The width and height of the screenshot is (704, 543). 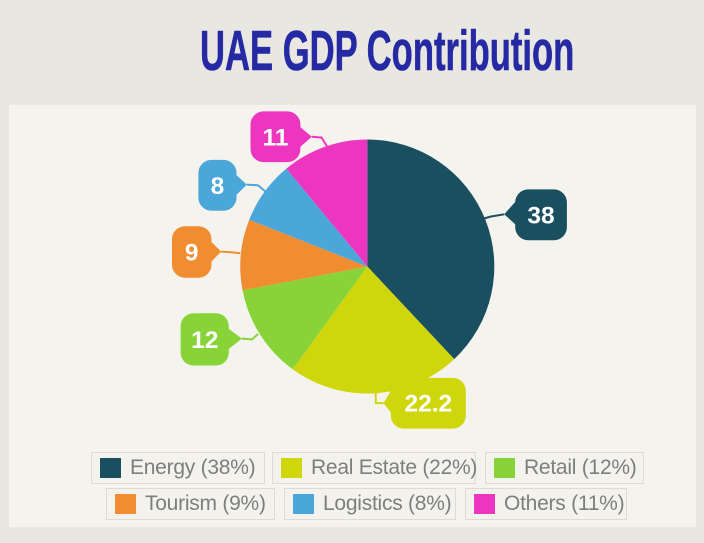 What do you see at coordinates (428, 404) in the screenshot?
I see `svg-text: 22.2` at bounding box center [428, 404].